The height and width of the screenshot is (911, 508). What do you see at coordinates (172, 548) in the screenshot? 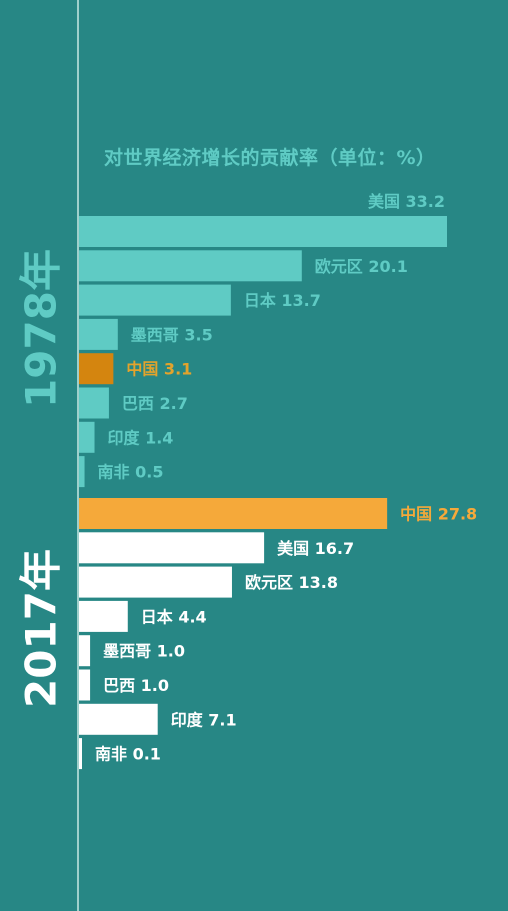
I see `bar-2017年-美国` at bounding box center [172, 548].